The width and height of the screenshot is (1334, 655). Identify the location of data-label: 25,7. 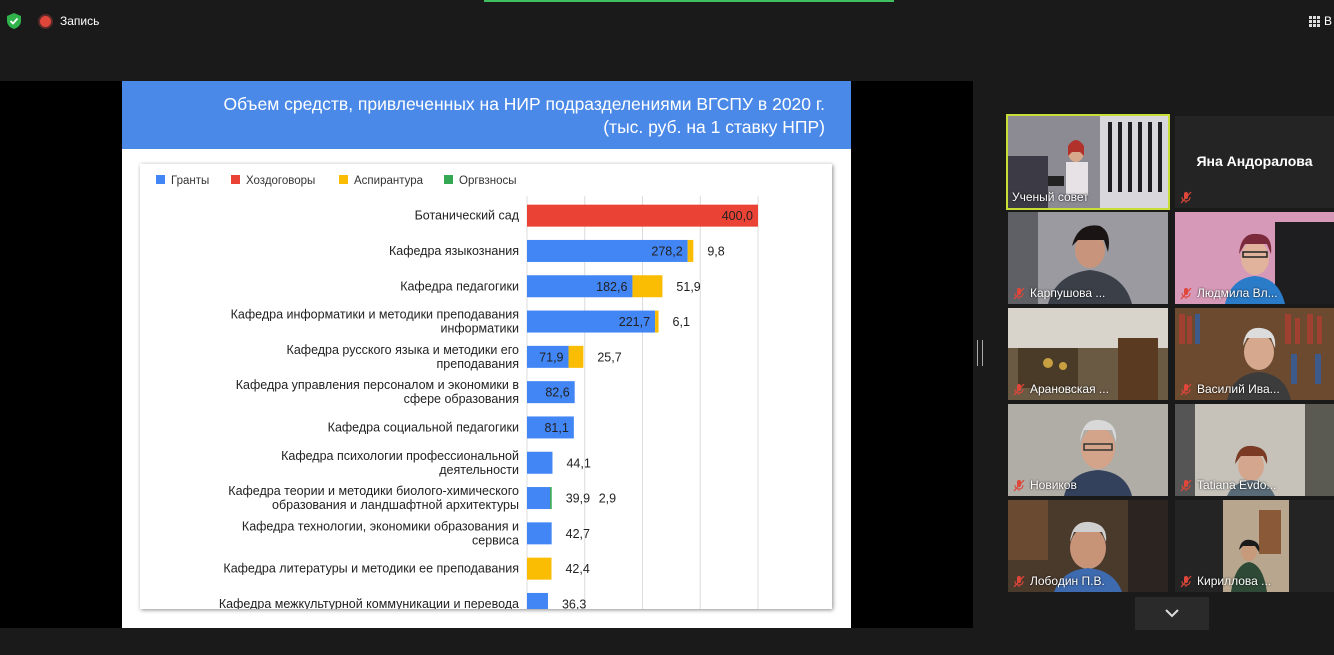
(609, 357).